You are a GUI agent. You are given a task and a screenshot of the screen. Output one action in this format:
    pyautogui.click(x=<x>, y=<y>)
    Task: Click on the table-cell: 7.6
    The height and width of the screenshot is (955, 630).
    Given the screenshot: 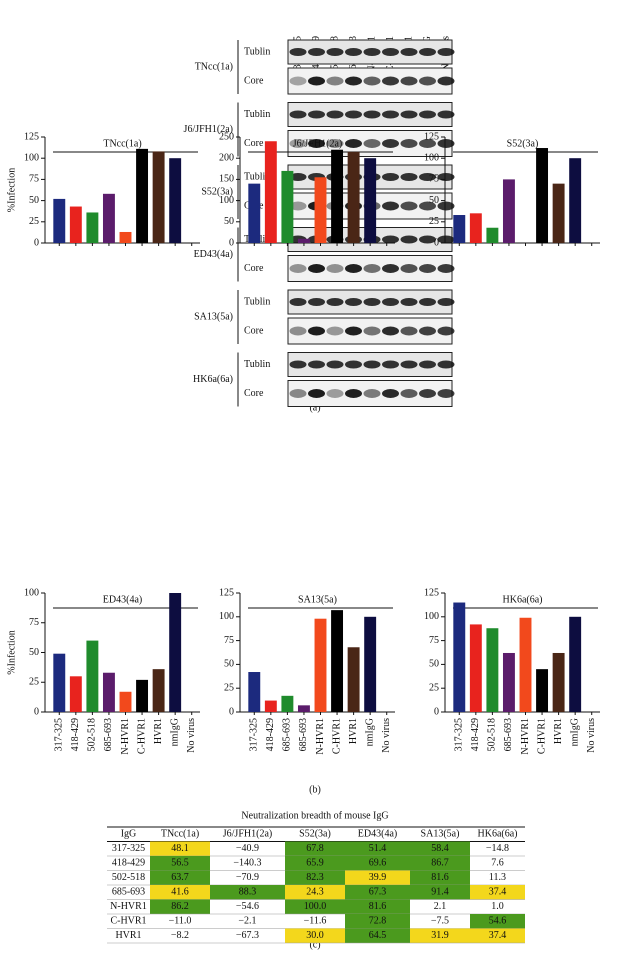 What is the action you would take?
    pyautogui.click(x=497, y=863)
    